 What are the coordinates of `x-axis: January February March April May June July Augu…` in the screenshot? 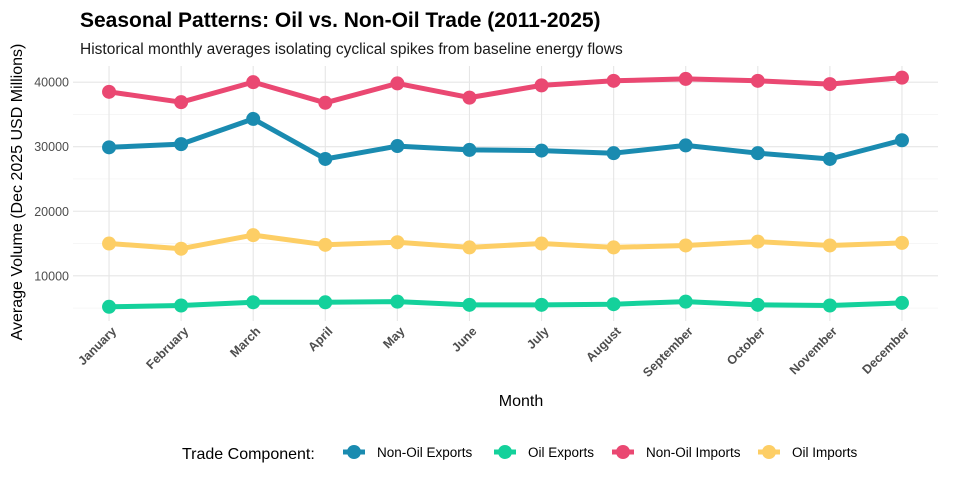 It's located at (493, 352).